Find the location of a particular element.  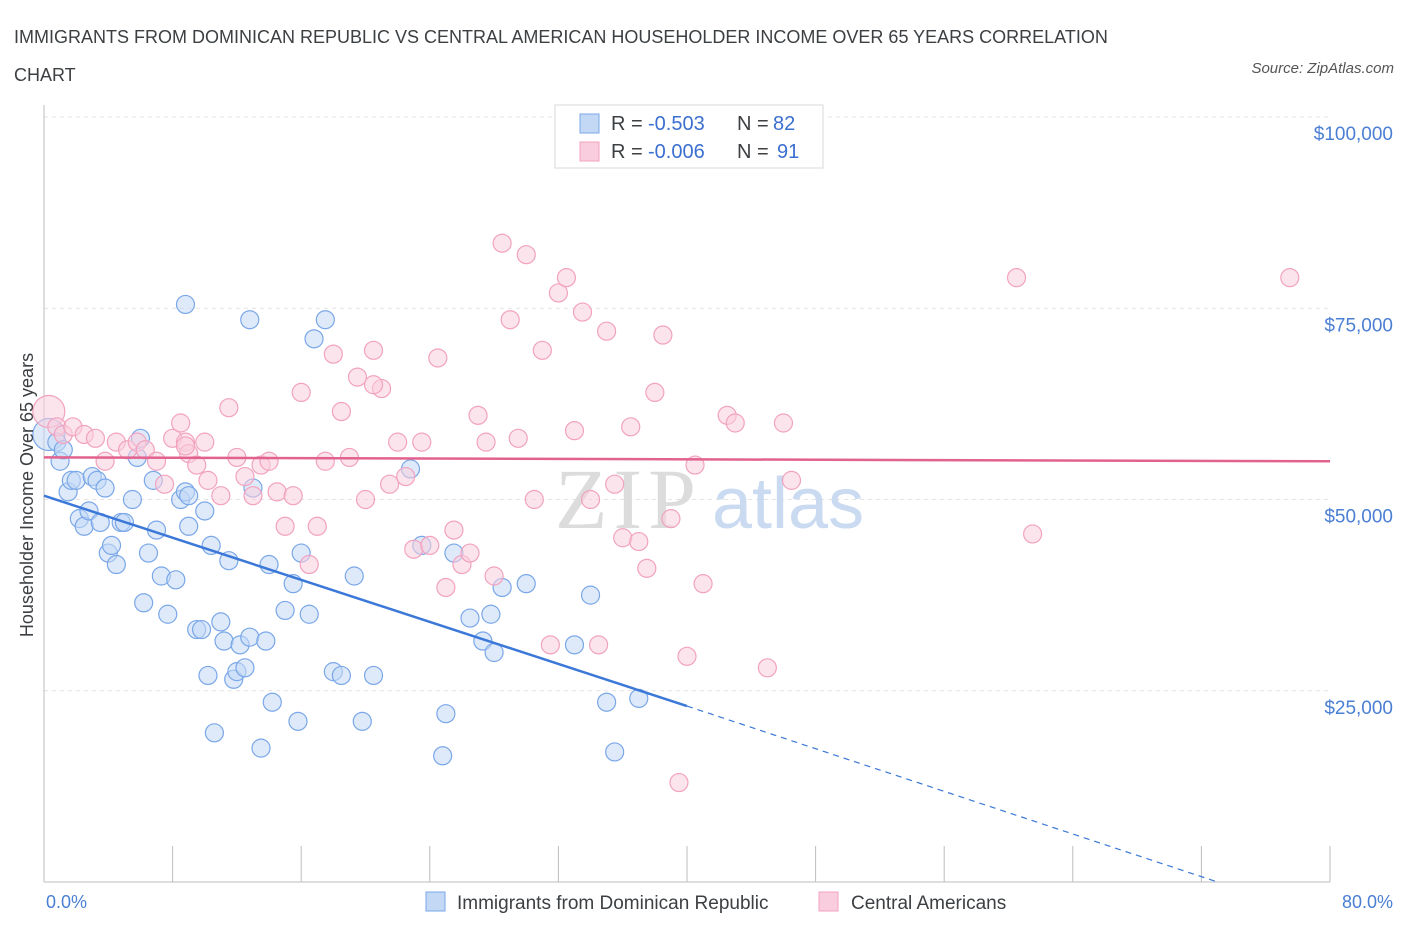

bottom-legend-label-pink: Central Americans is located at coordinates (928, 903).